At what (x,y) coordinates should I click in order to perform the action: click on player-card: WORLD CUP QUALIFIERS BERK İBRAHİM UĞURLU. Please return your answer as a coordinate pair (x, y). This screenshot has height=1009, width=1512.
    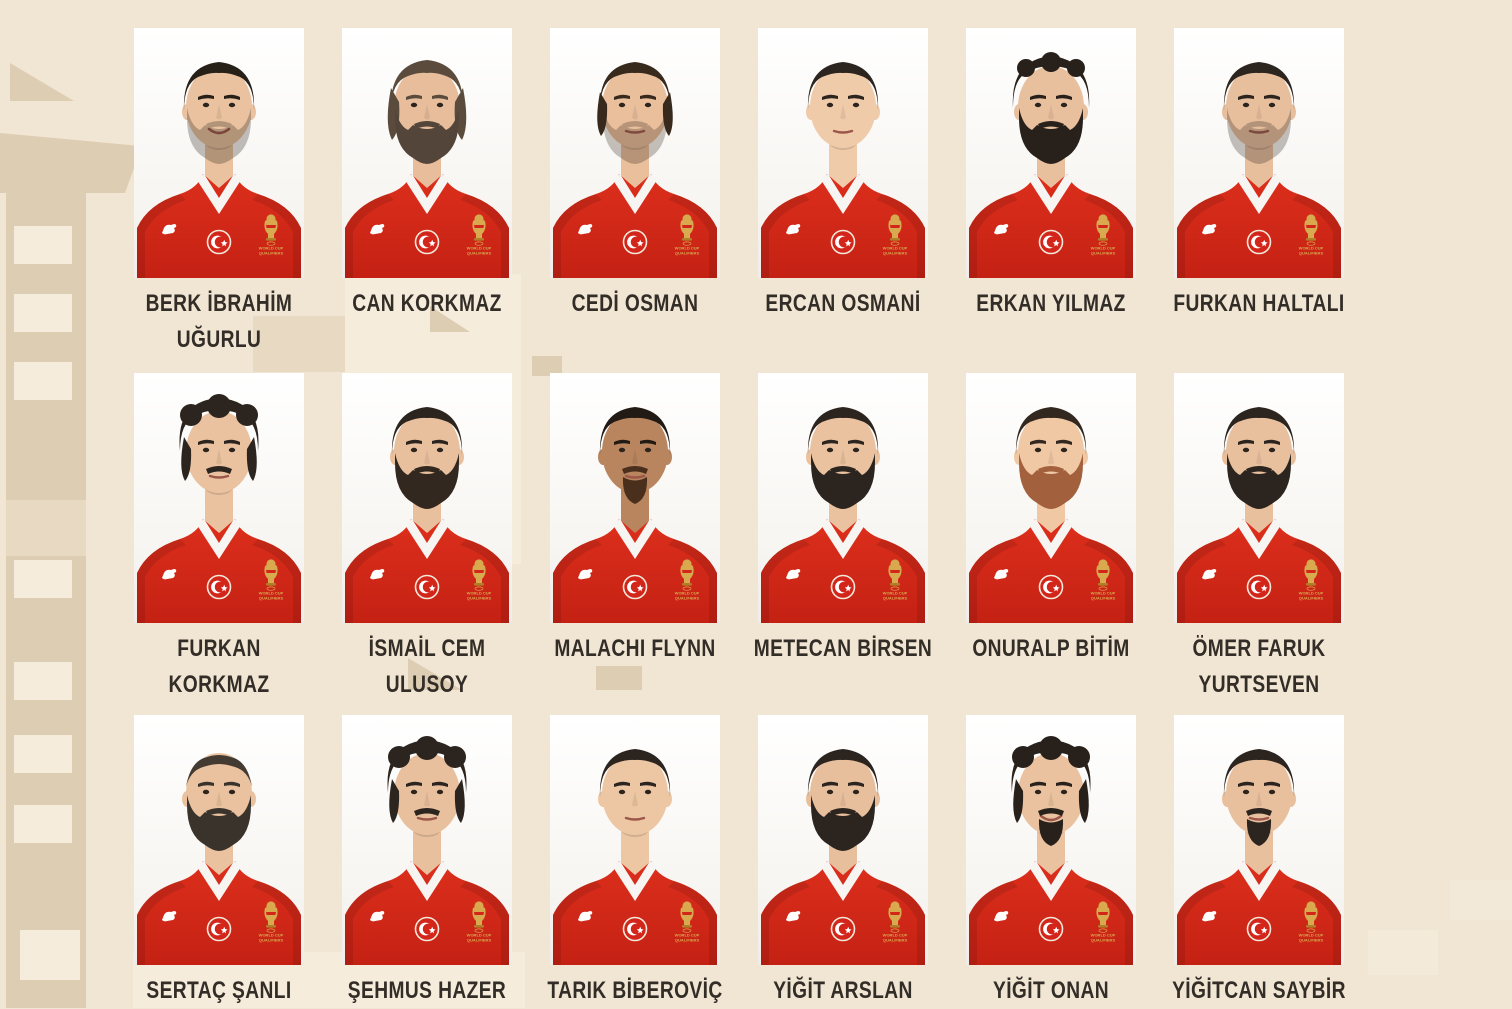
    Looking at the image, I should click on (219, 200).